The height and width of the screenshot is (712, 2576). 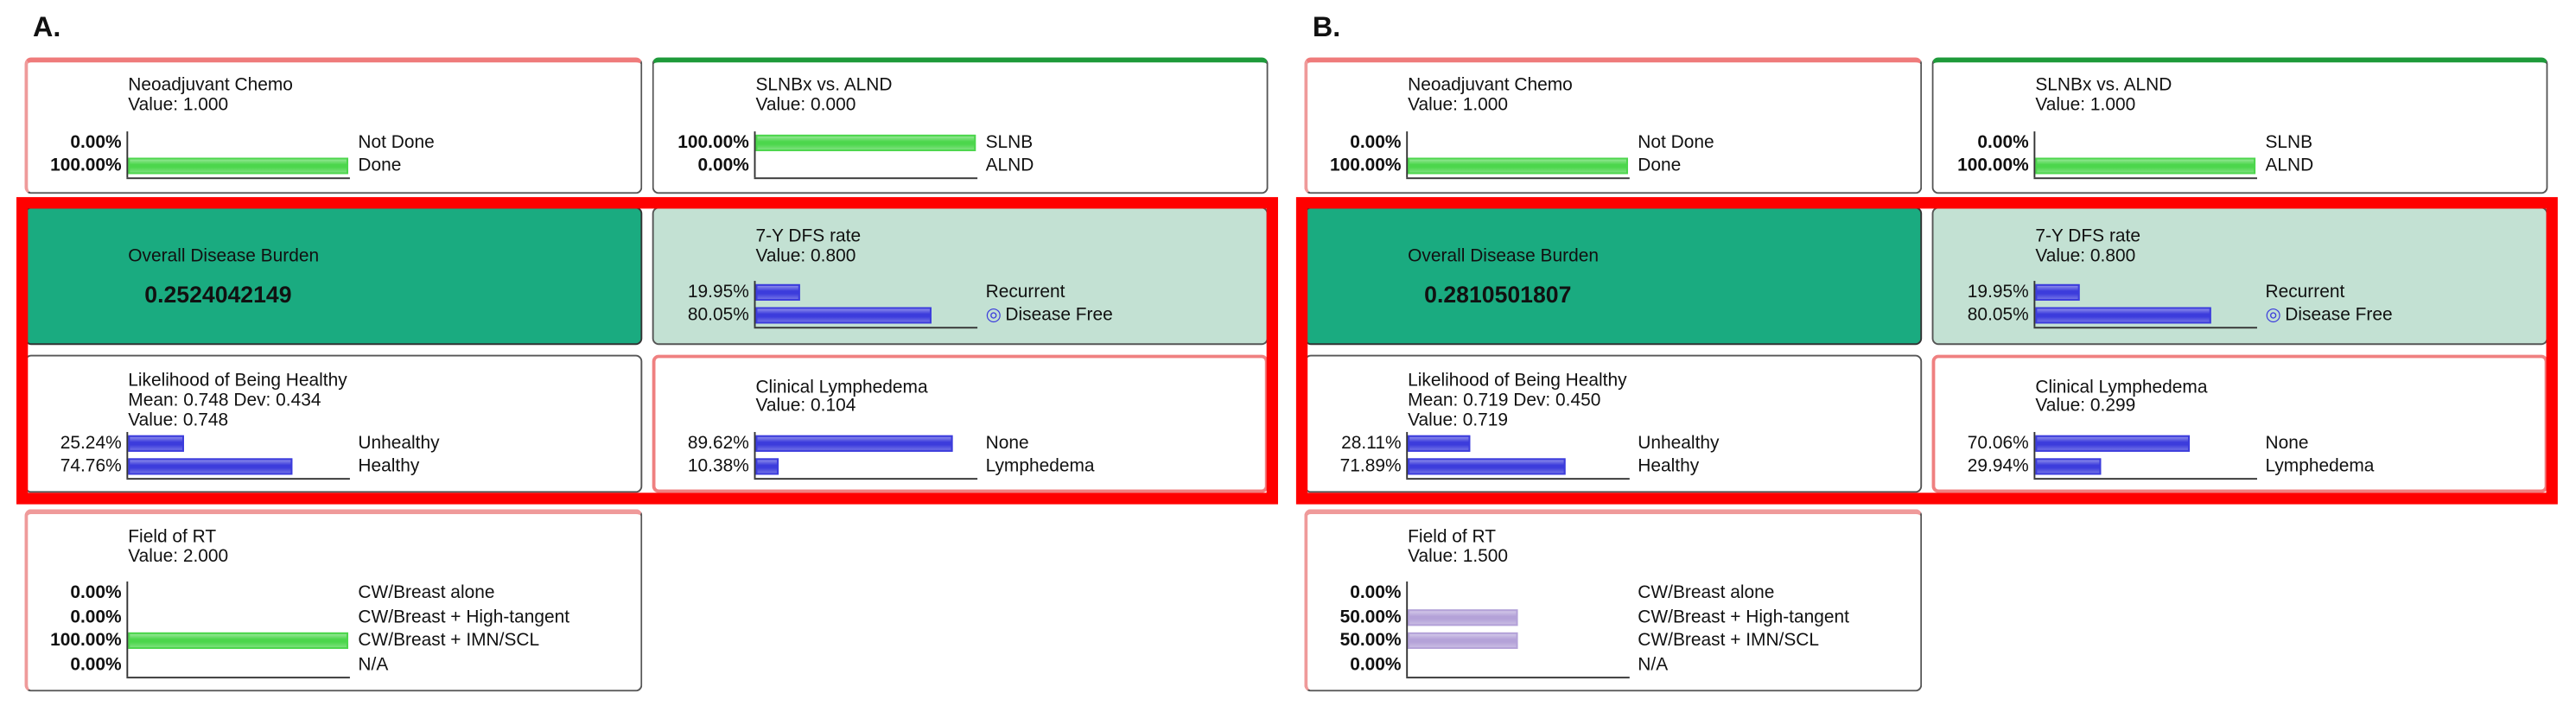 What do you see at coordinates (91, 443) in the screenshot?
I see `state-percent: 25.24%` at bounding box center [91, 443].